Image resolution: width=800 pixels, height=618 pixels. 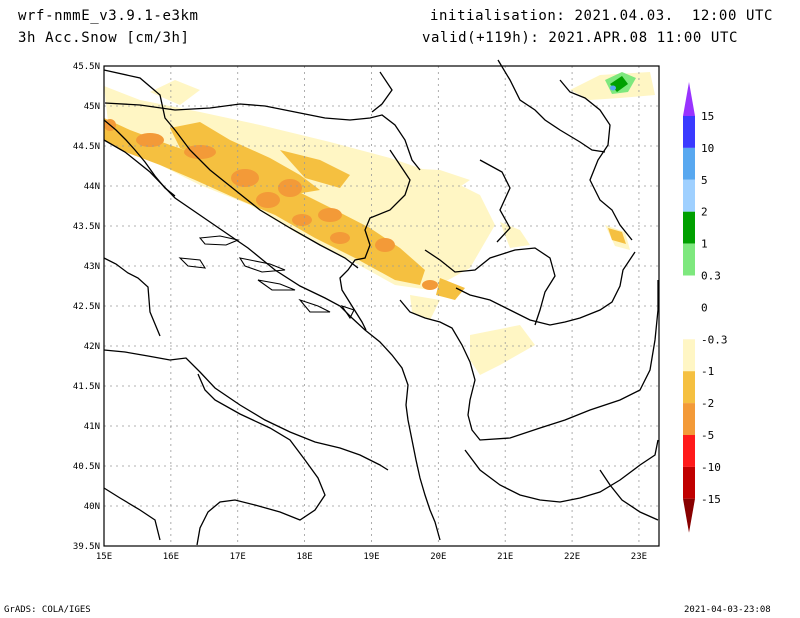 What do you see at coordinates (711, 276) in the screenshot?
I see `colorbar-label: 0.3` at bounding box center [711, 276].